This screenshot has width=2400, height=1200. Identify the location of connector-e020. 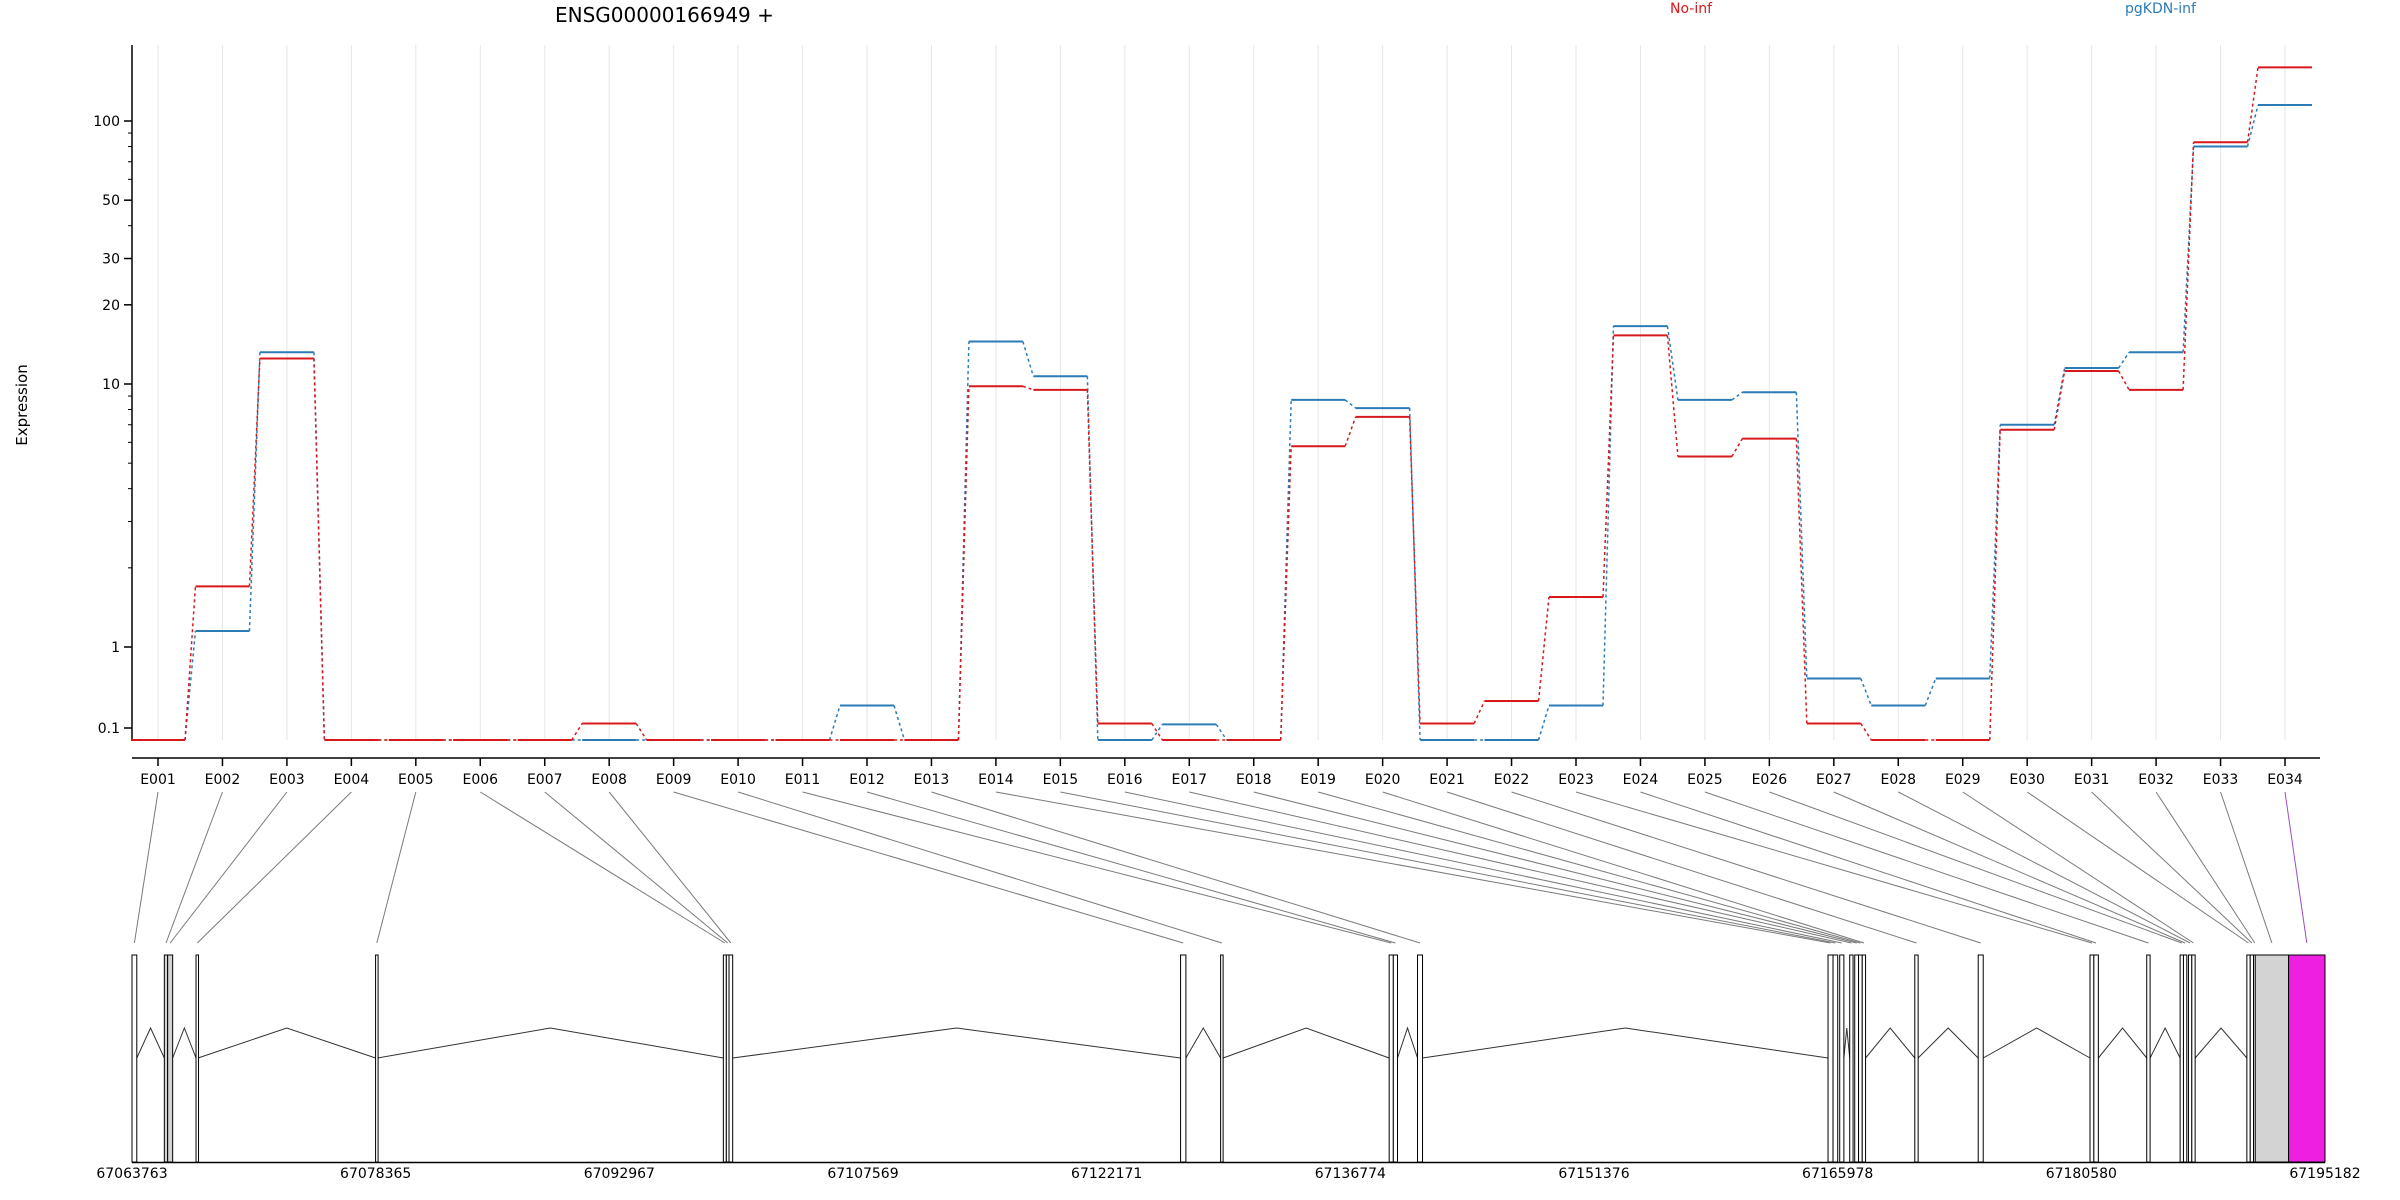
(1623, 867).